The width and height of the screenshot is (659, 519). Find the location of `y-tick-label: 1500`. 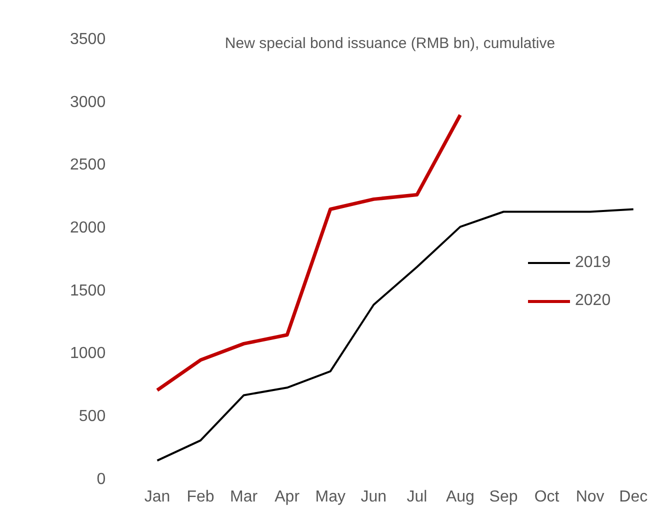

y-tick-label: 1500 is located at coordinates (88, 291).